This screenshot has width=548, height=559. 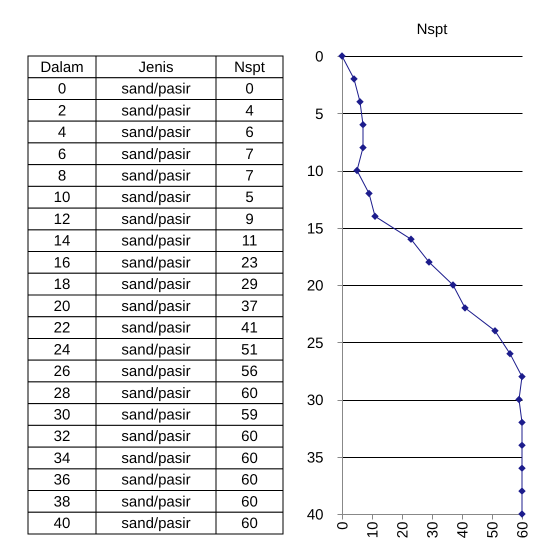 I want to click on text: Jenis, so click(x=156, y=67).